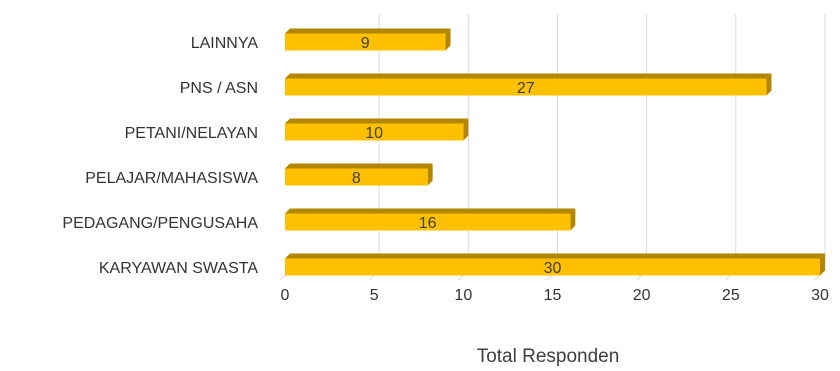  What do you see at coordinates (642, 295) in the screenshot?
I see `x-tick-label: 20` at bounding box center [642, 295].